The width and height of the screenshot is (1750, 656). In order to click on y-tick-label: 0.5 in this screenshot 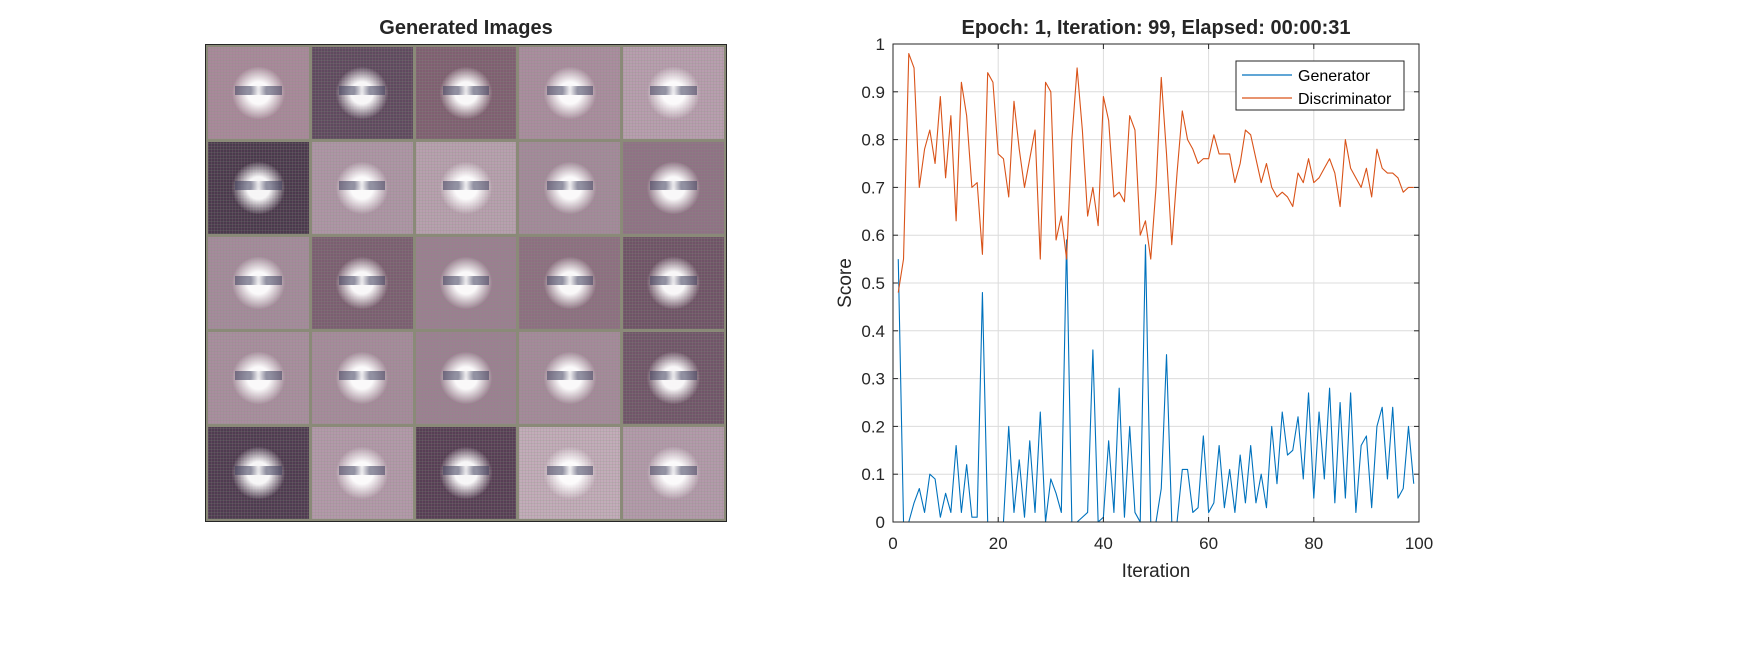, I will do `click(873, 283)`.